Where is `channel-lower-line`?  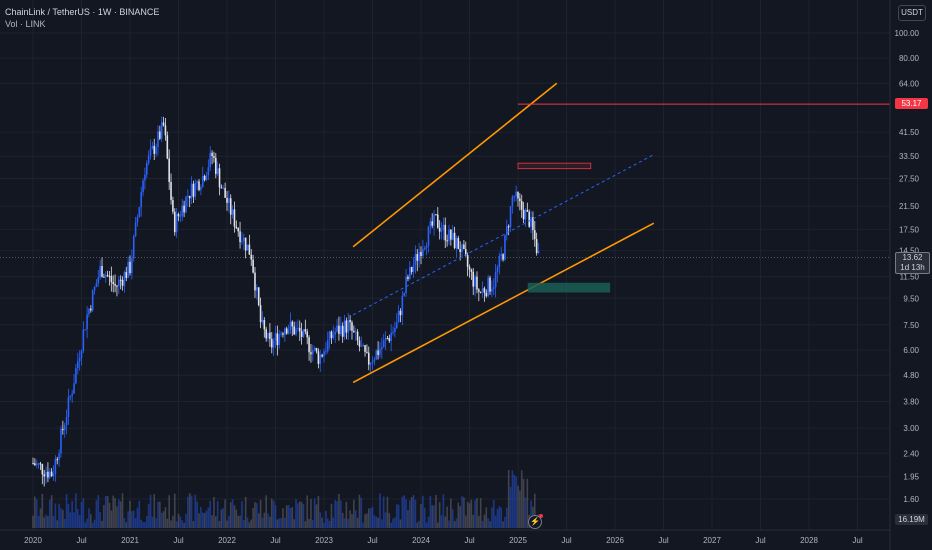 channel-lower-line is located at coordinates (503, 303).